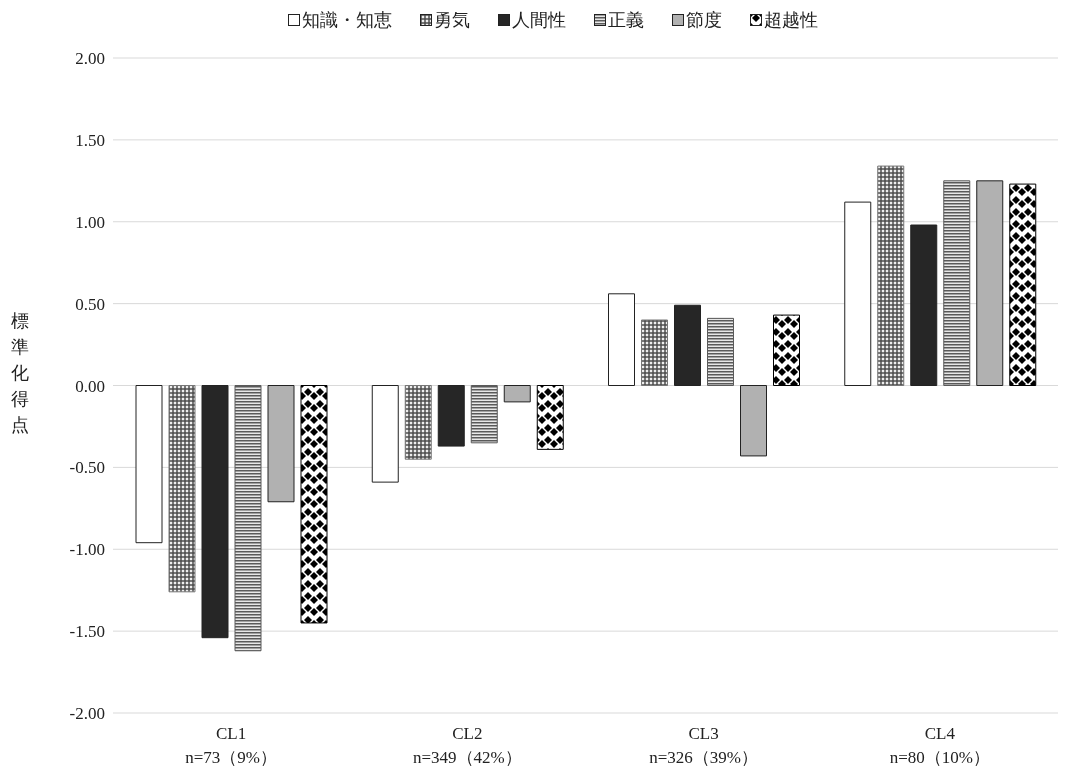 The width and height of the screenshot is (1066, 777). What do you see at coordinates (939, 745) in the screenshot?
I see `x-tick-label: CL4 n=80（10%）` at bounding box center [939, 745].